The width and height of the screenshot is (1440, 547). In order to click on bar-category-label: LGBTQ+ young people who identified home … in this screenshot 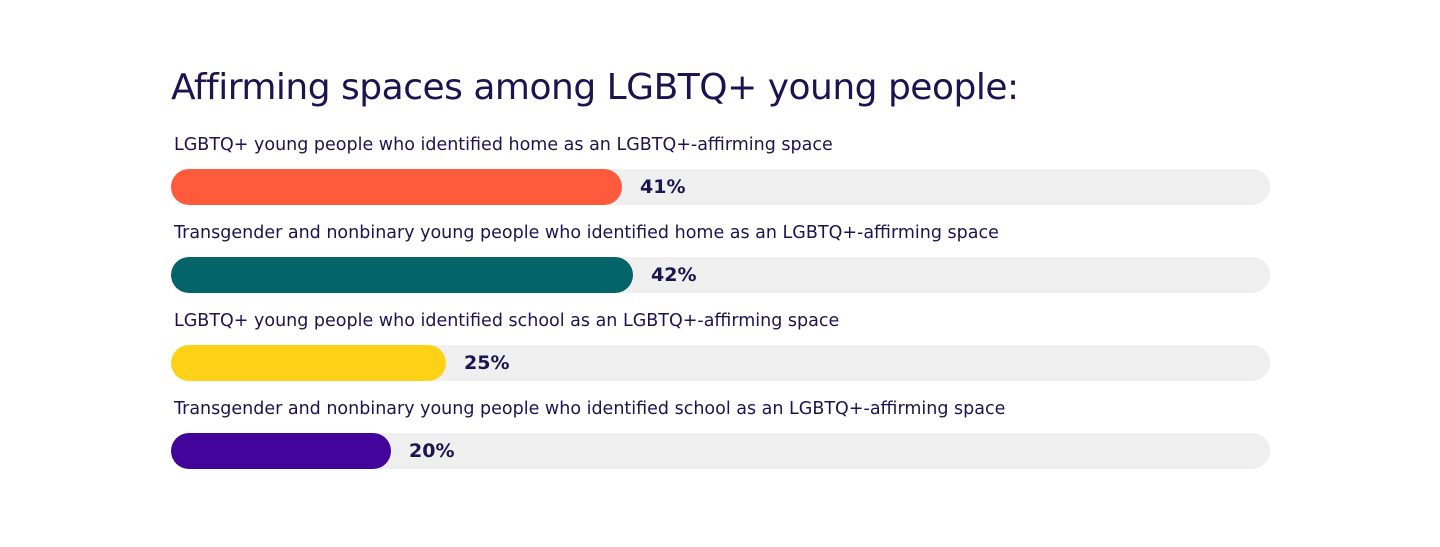, I will do `click(503, 145)`.